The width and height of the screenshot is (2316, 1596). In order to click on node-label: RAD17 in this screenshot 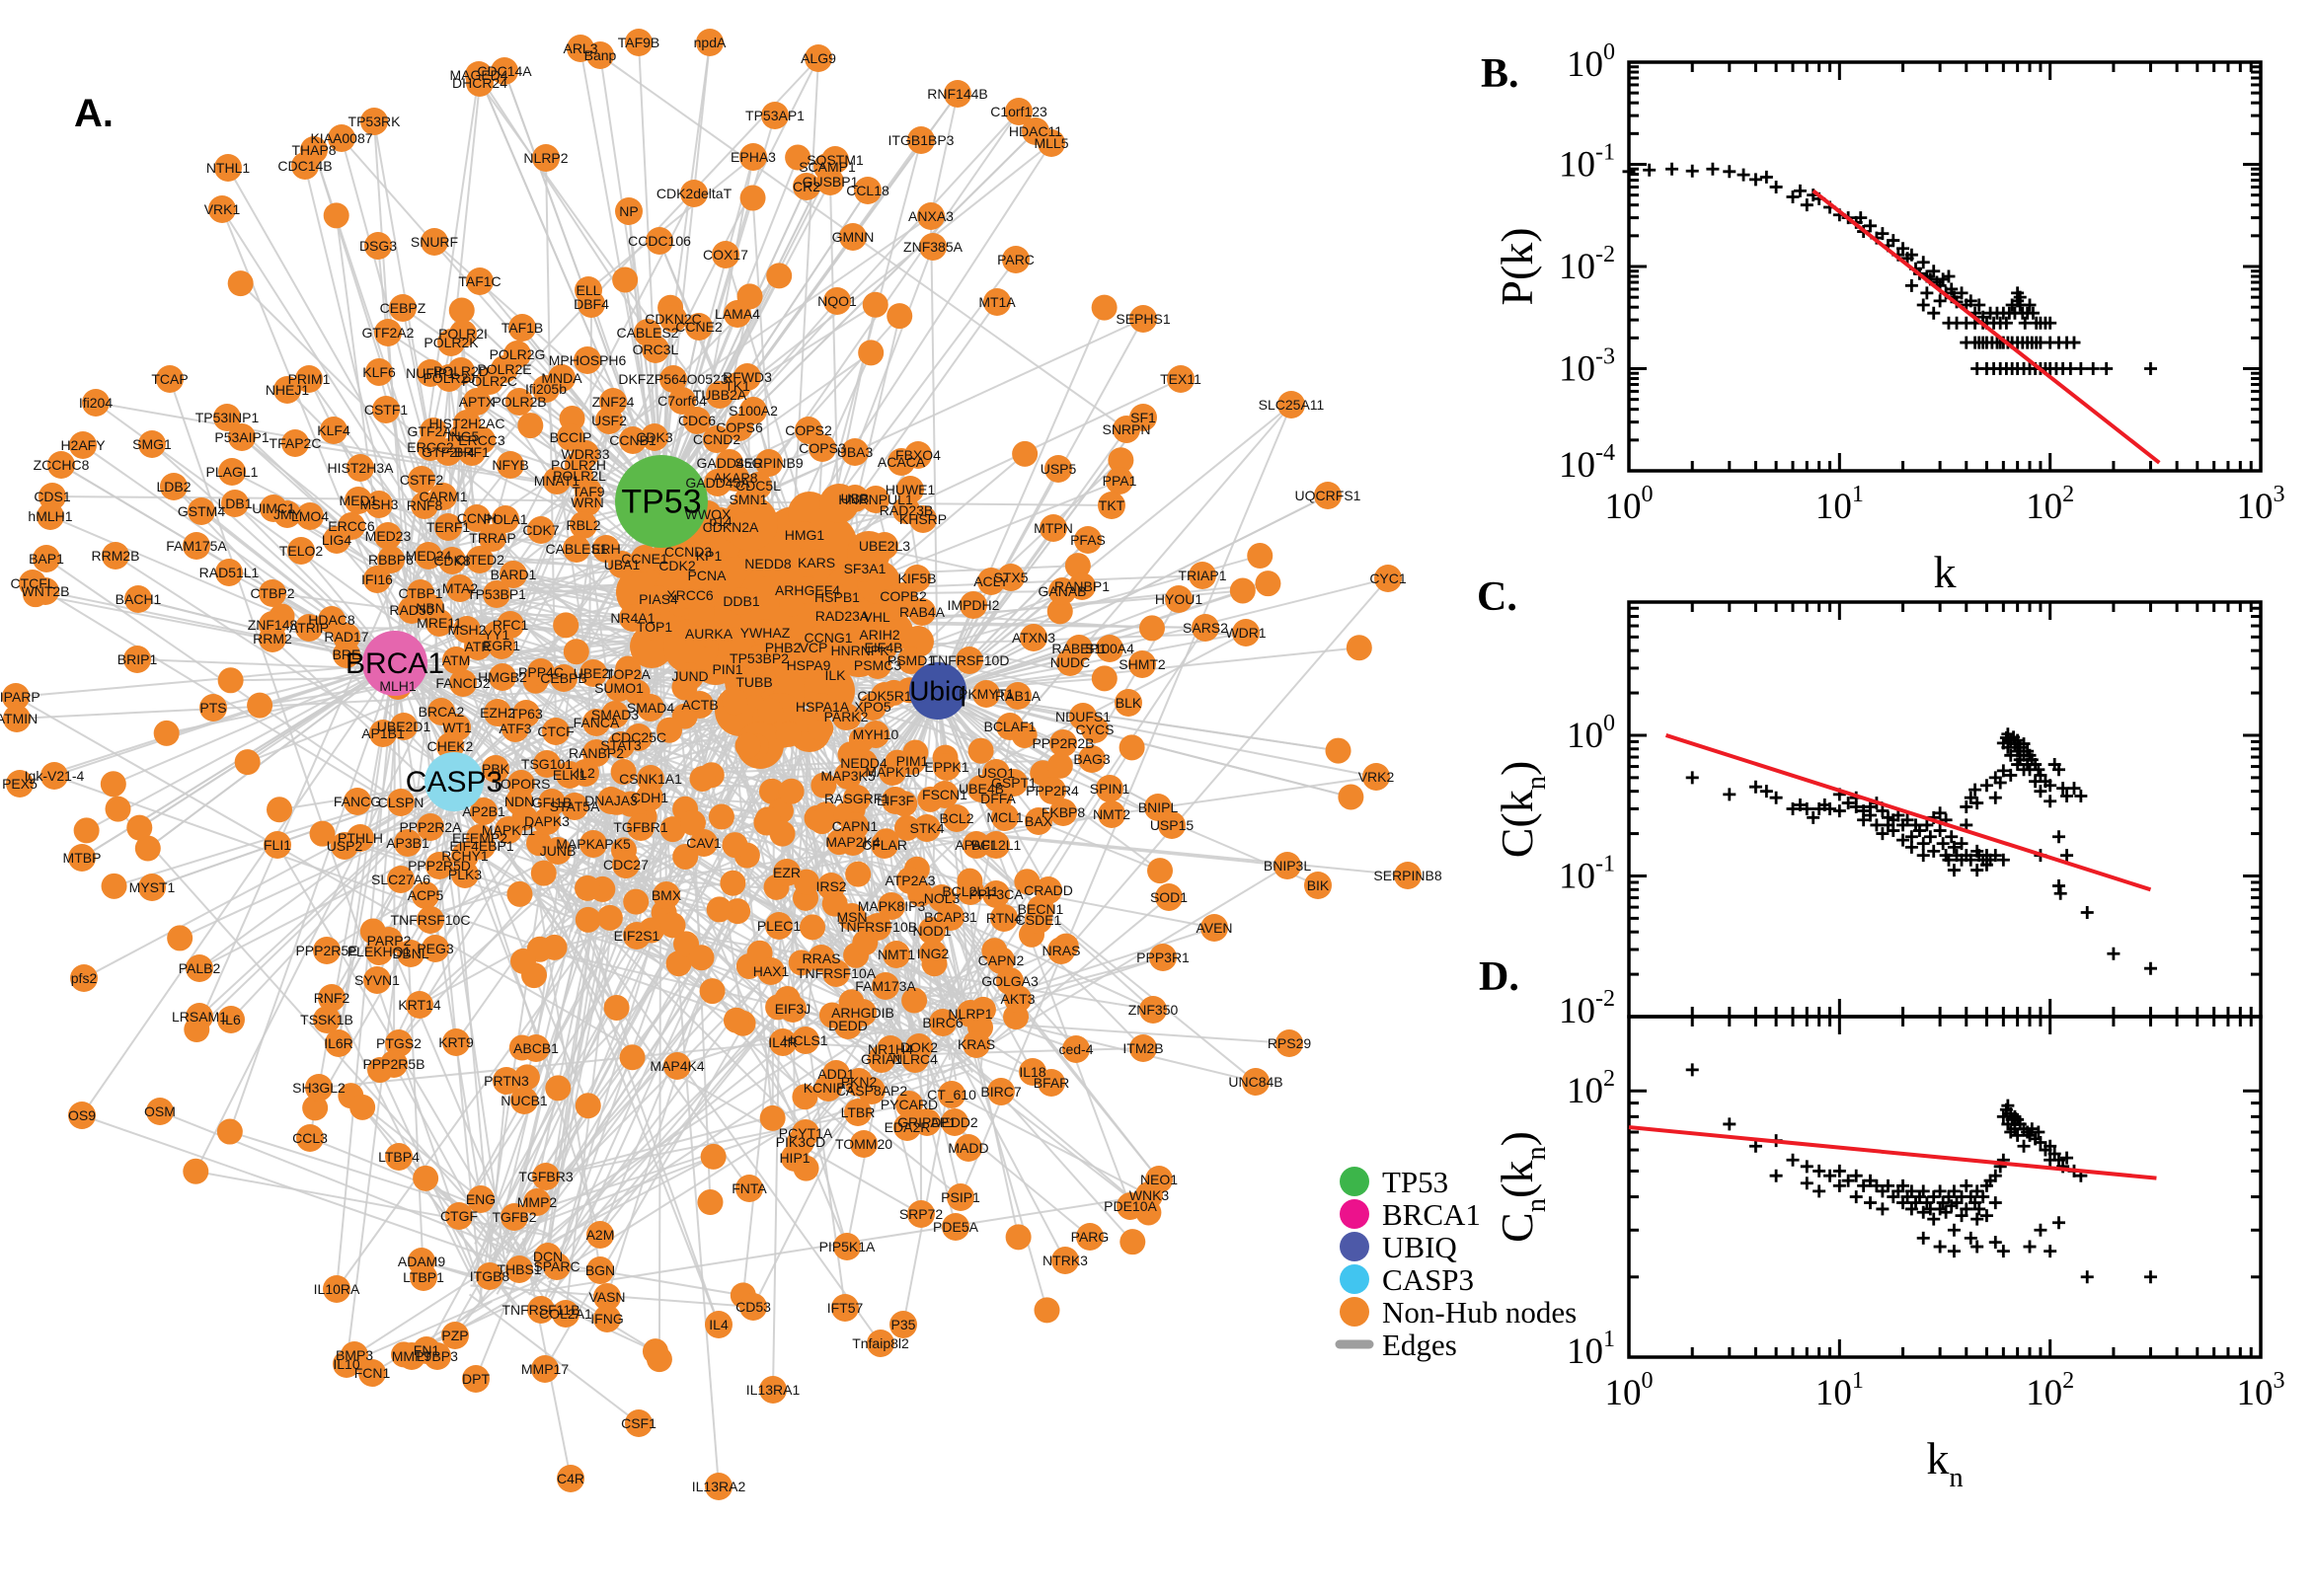, I will do `click(346, 637)`.